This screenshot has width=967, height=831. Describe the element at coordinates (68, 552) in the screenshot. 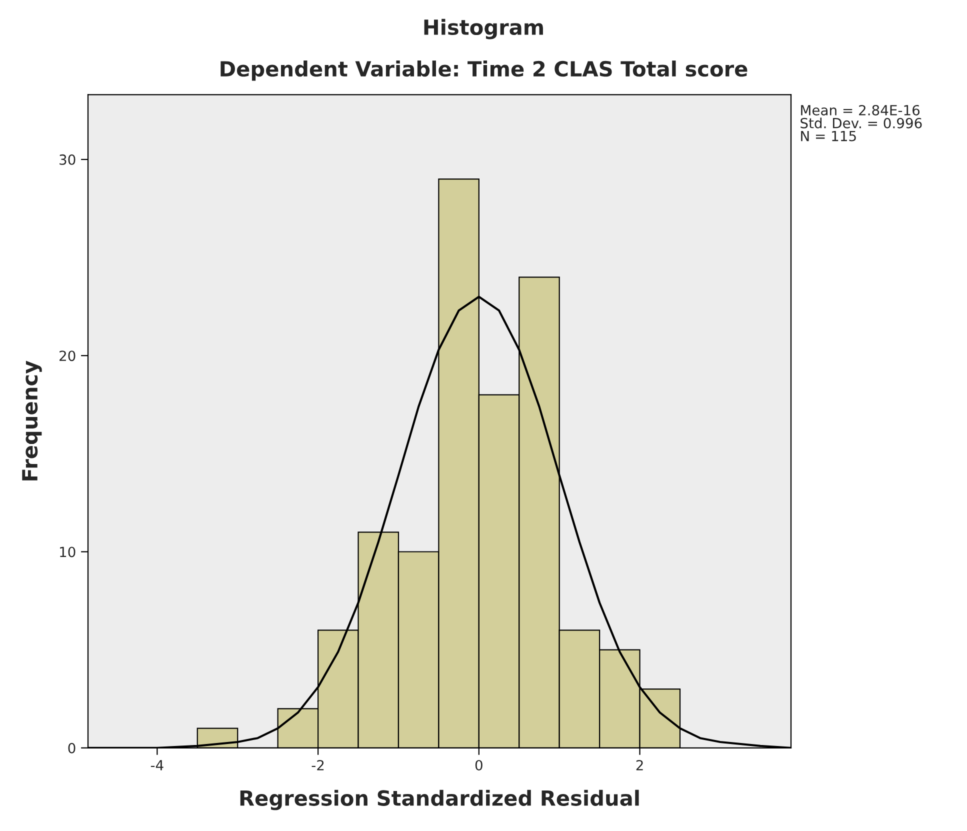

I see `y-tick-label: 10` at that location.